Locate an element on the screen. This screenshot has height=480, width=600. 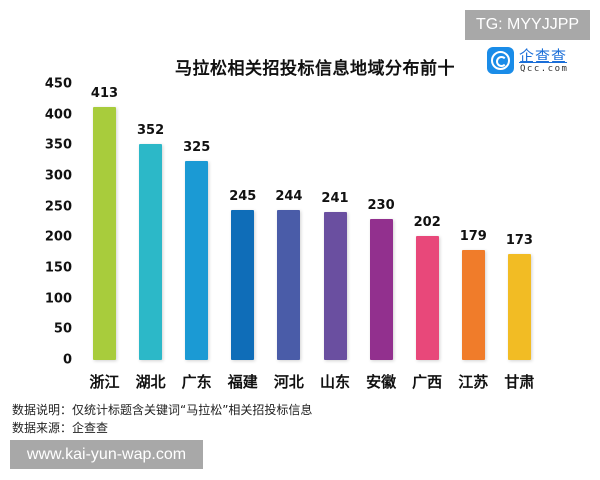
bar-value-label: 413 is located at coordinates (104, 93).